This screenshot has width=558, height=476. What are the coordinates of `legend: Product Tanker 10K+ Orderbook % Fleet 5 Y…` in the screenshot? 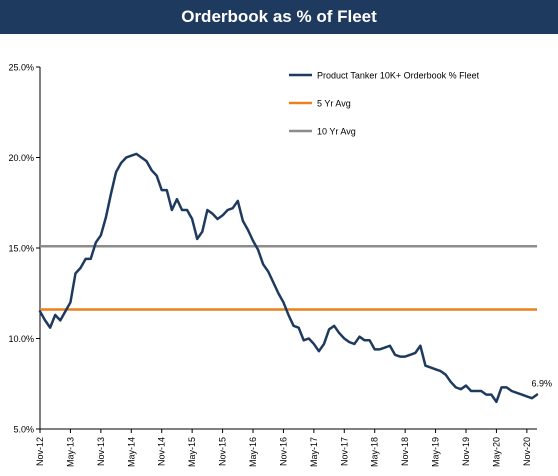 It's located at (384, 104).